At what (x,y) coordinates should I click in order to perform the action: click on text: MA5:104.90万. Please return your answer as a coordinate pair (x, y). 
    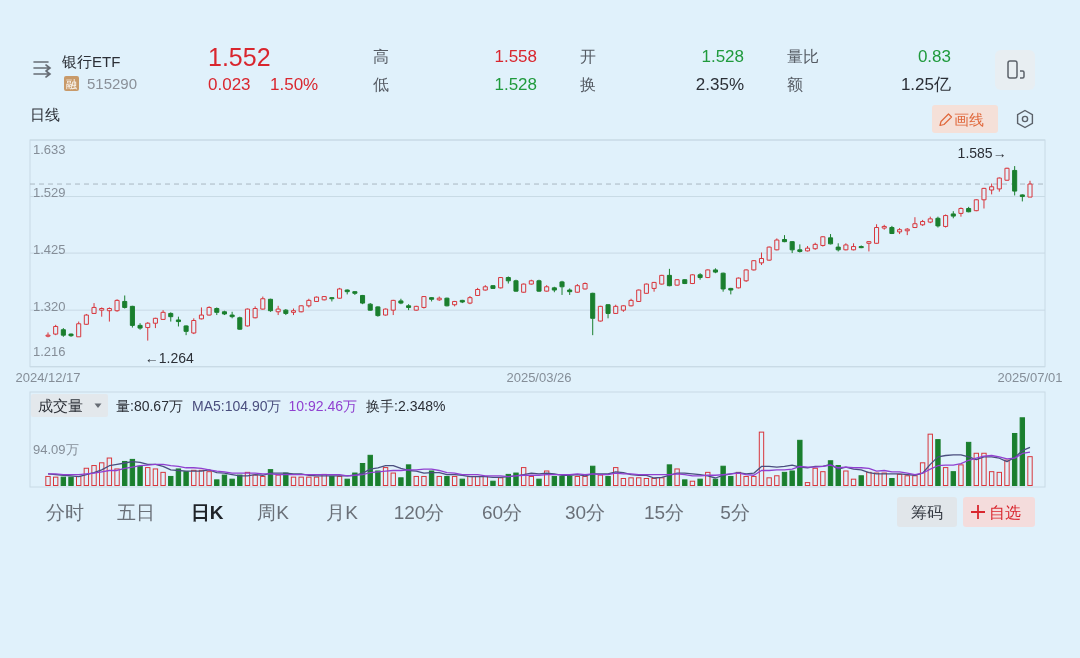
    Looking at the image, I should click on (236, 405).